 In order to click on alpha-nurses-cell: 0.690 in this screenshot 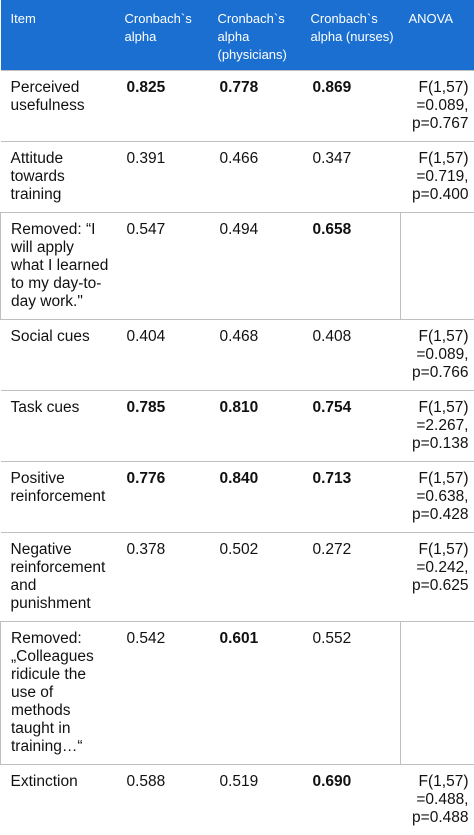, I will do `click(351, 800)`.